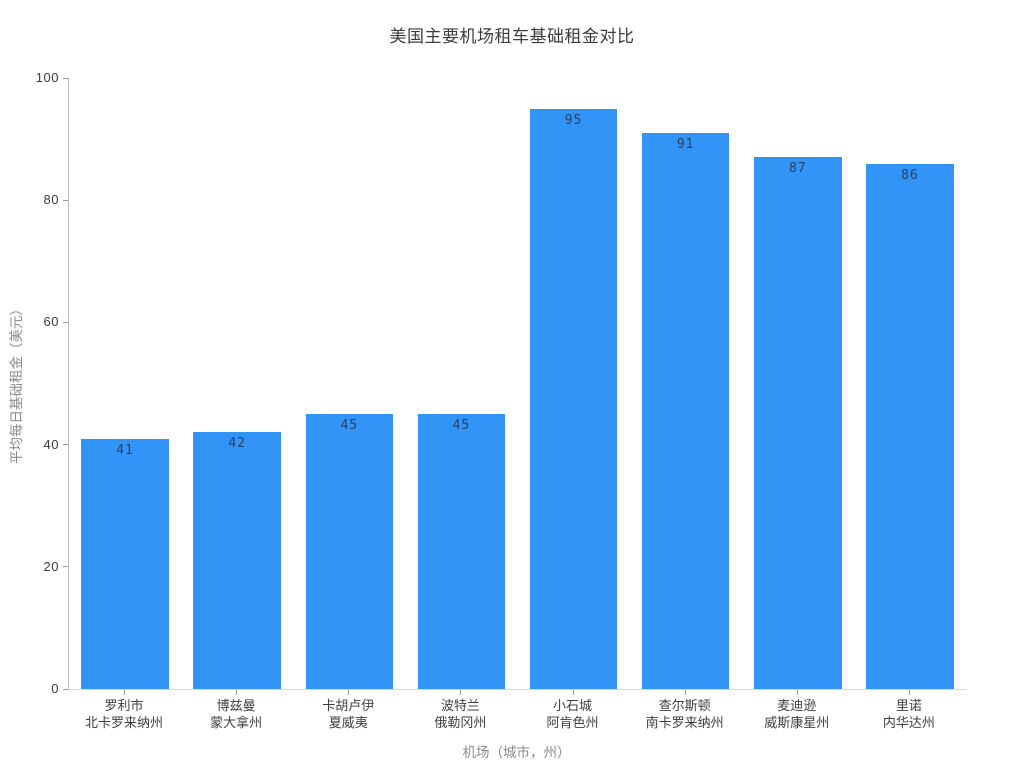 The height and width of the screenshot is (768, 1024). Describe the element at coordinates (51, 566) in the screenshot. I see `y-tick-label: 20` at that location.